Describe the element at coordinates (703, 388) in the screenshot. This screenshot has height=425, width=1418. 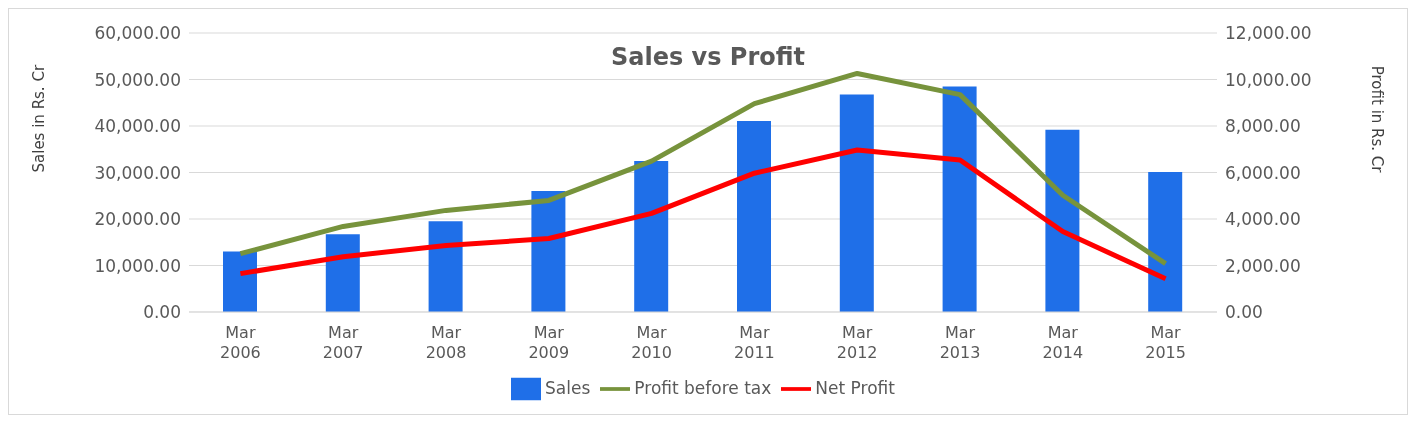
I see `legend-label: Profit before tax` at that location.